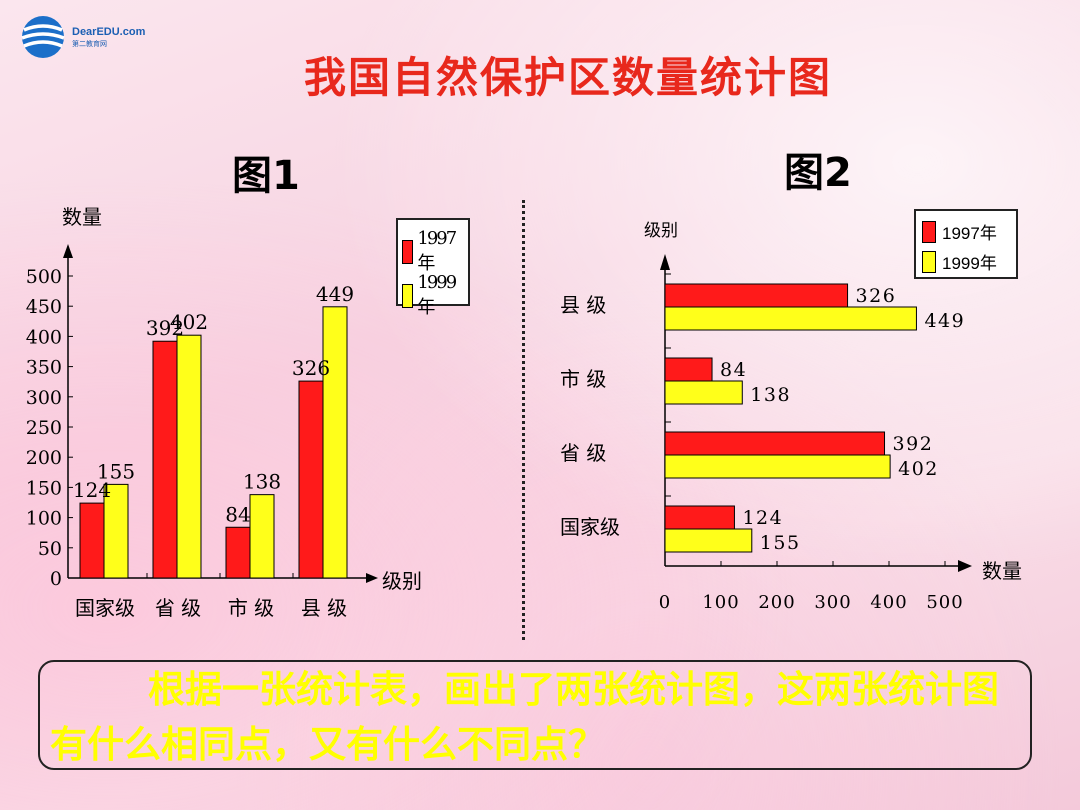 This screenshot has height=810, width=1080. I want to click on x-tick-label: 省 级, so click(178, 608).